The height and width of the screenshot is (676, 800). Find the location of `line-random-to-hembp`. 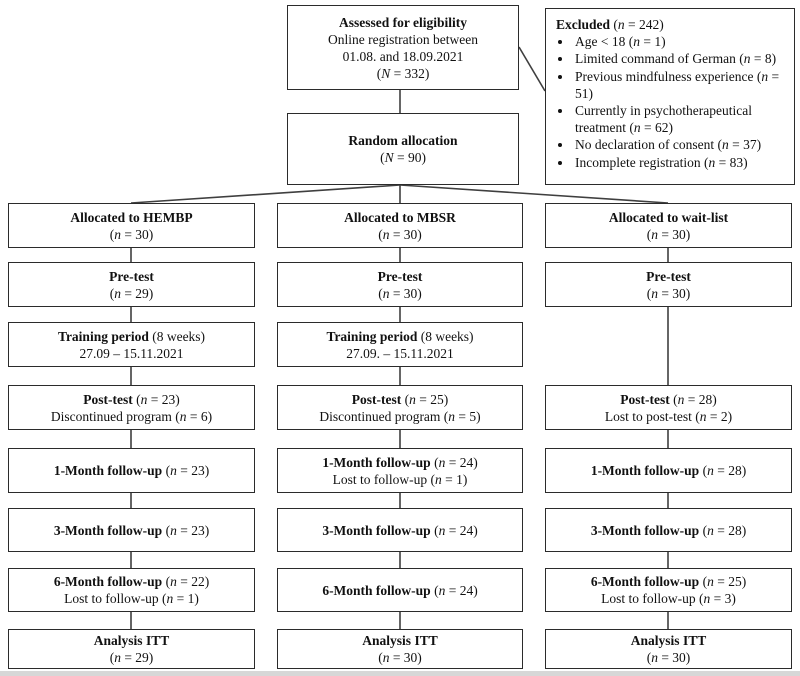

line-random-to-hembp is located at coordinates (265, 194).